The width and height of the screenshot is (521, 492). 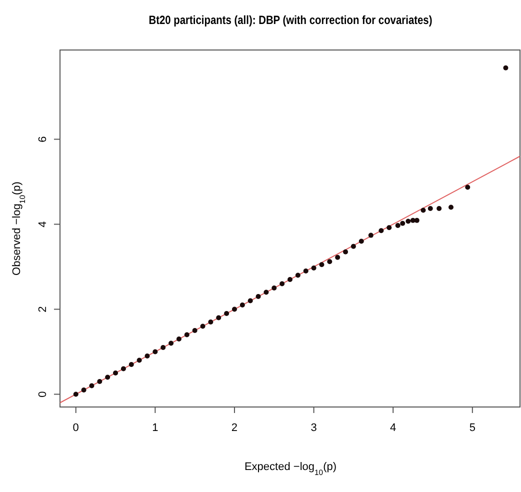 I want to click on x-tick-label: 2, so click(x=234, y=428).